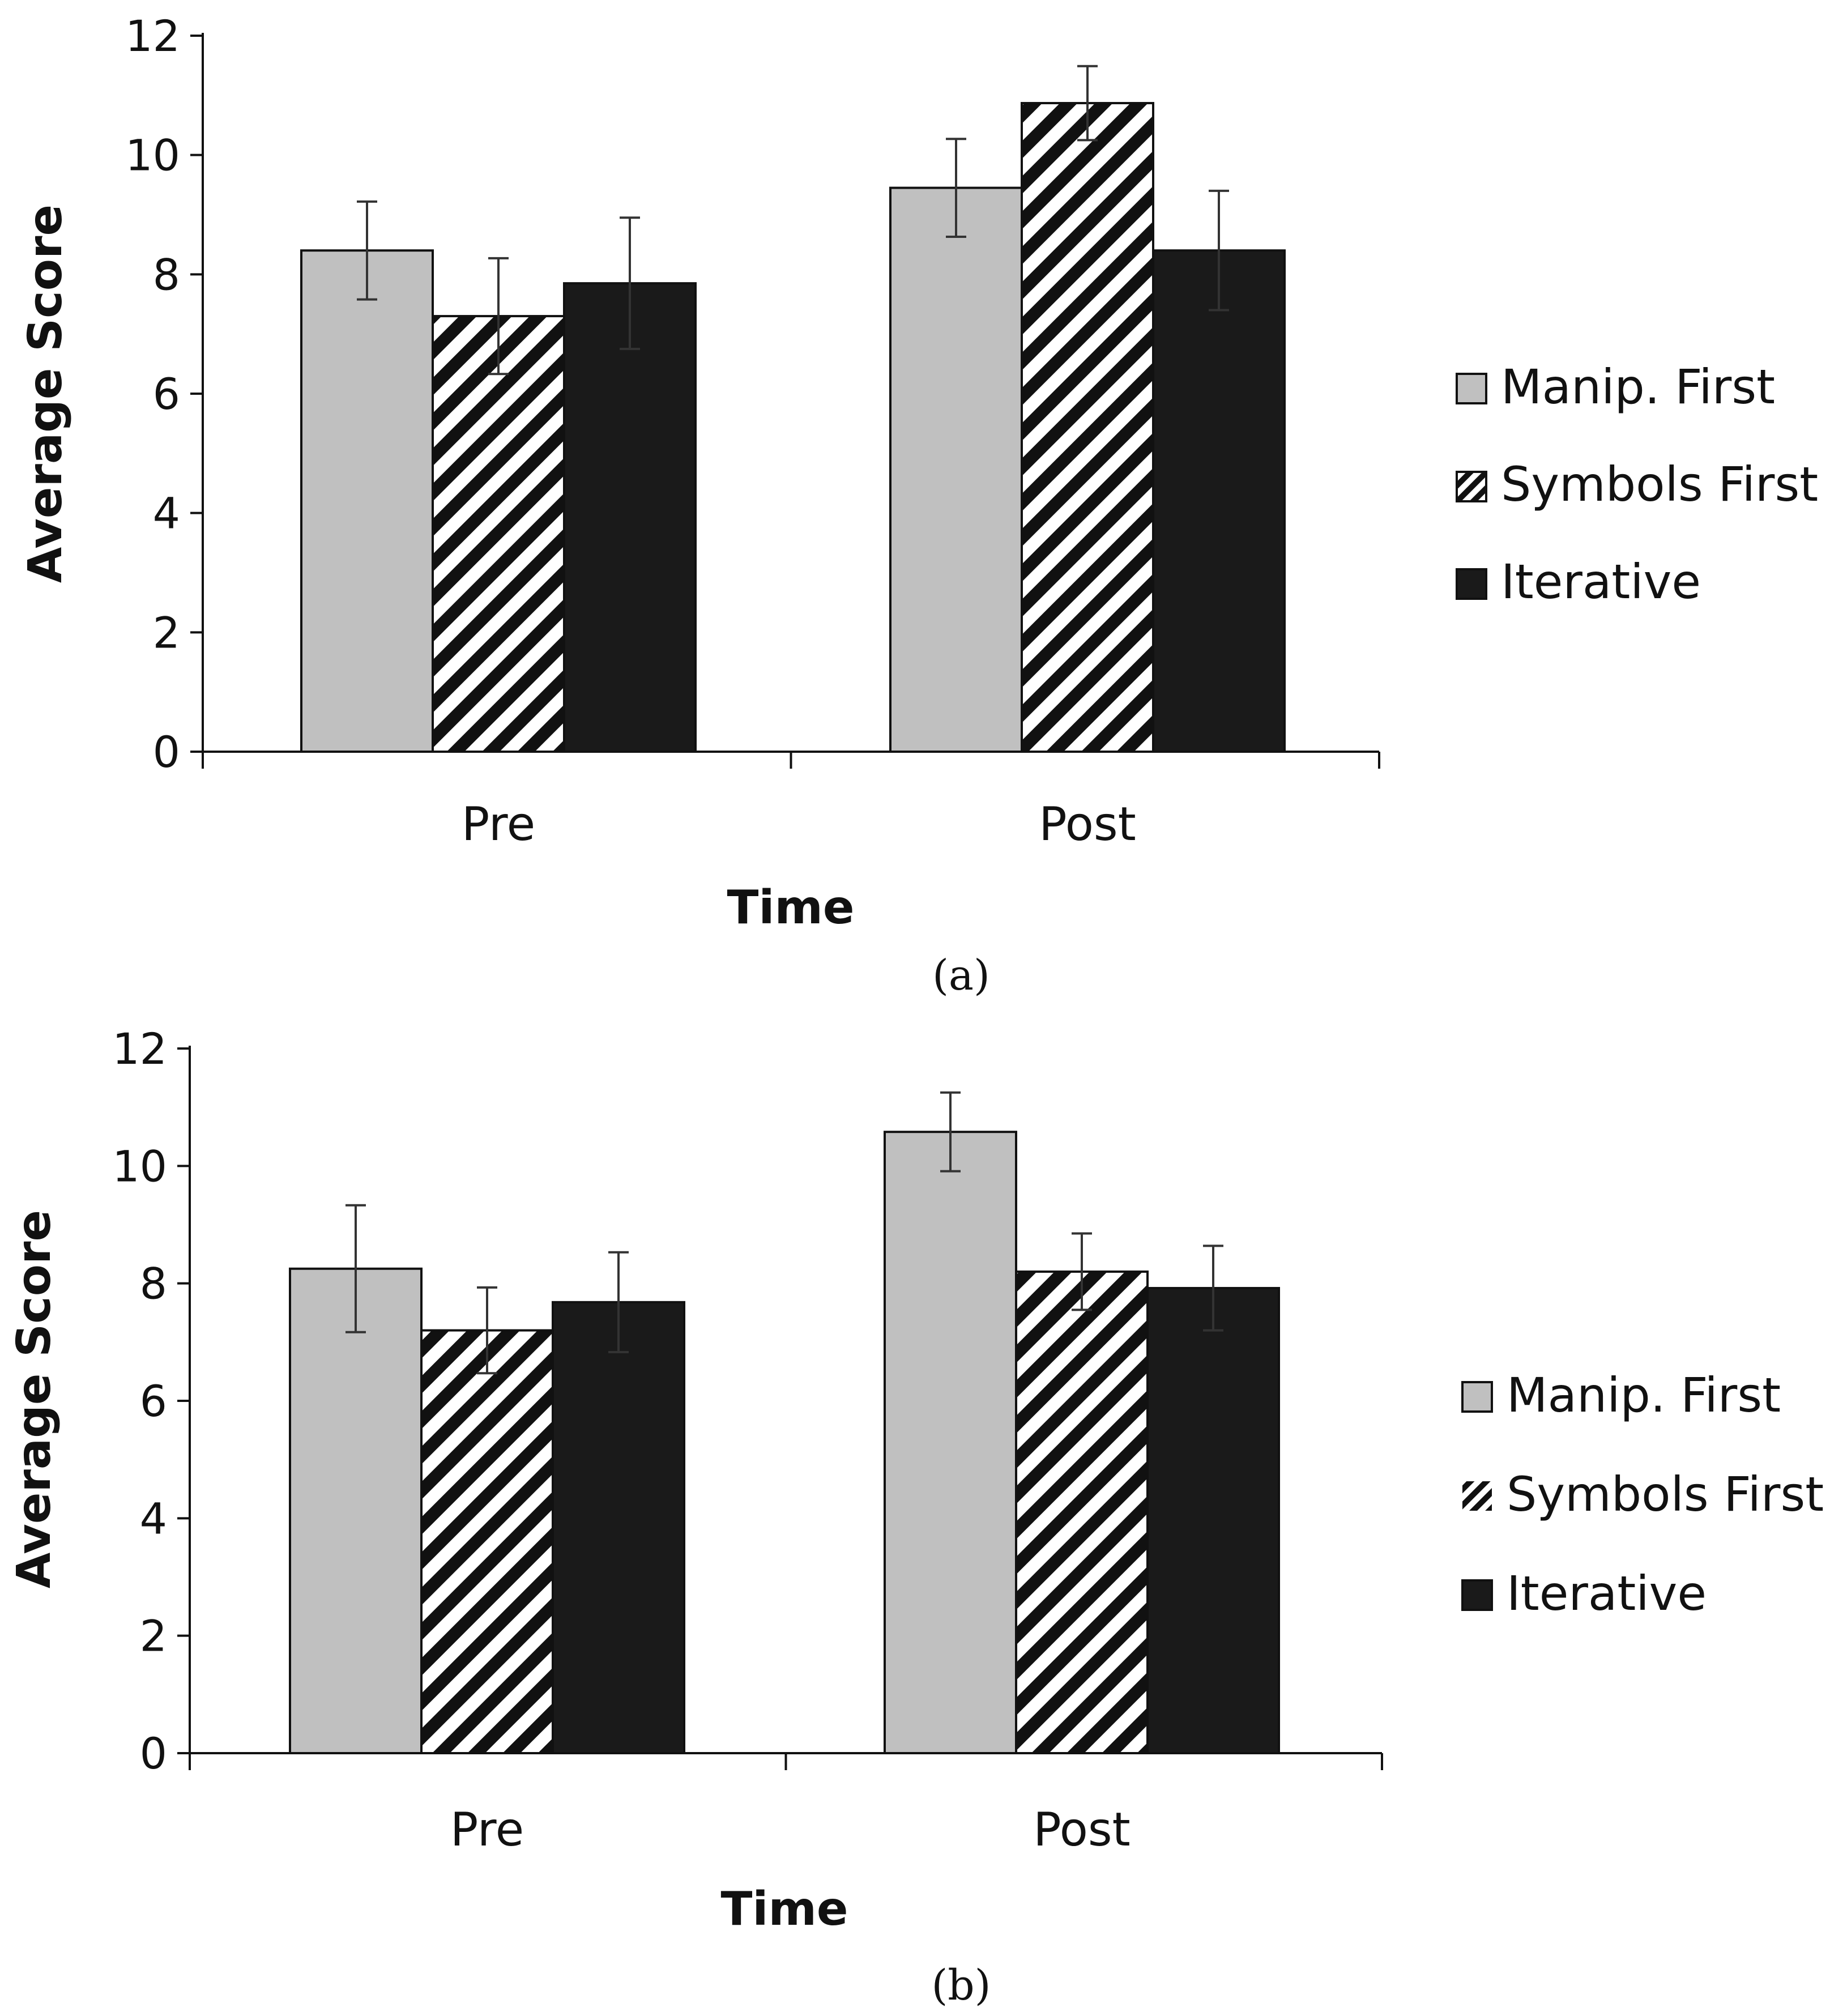 This screenshot has width=1830, height=2016. What do you see at coordinates (1607, 1593) in the screenshot?
I see `legend-label-iterative-b: Iterative` at bounding box center [1607, 1593].